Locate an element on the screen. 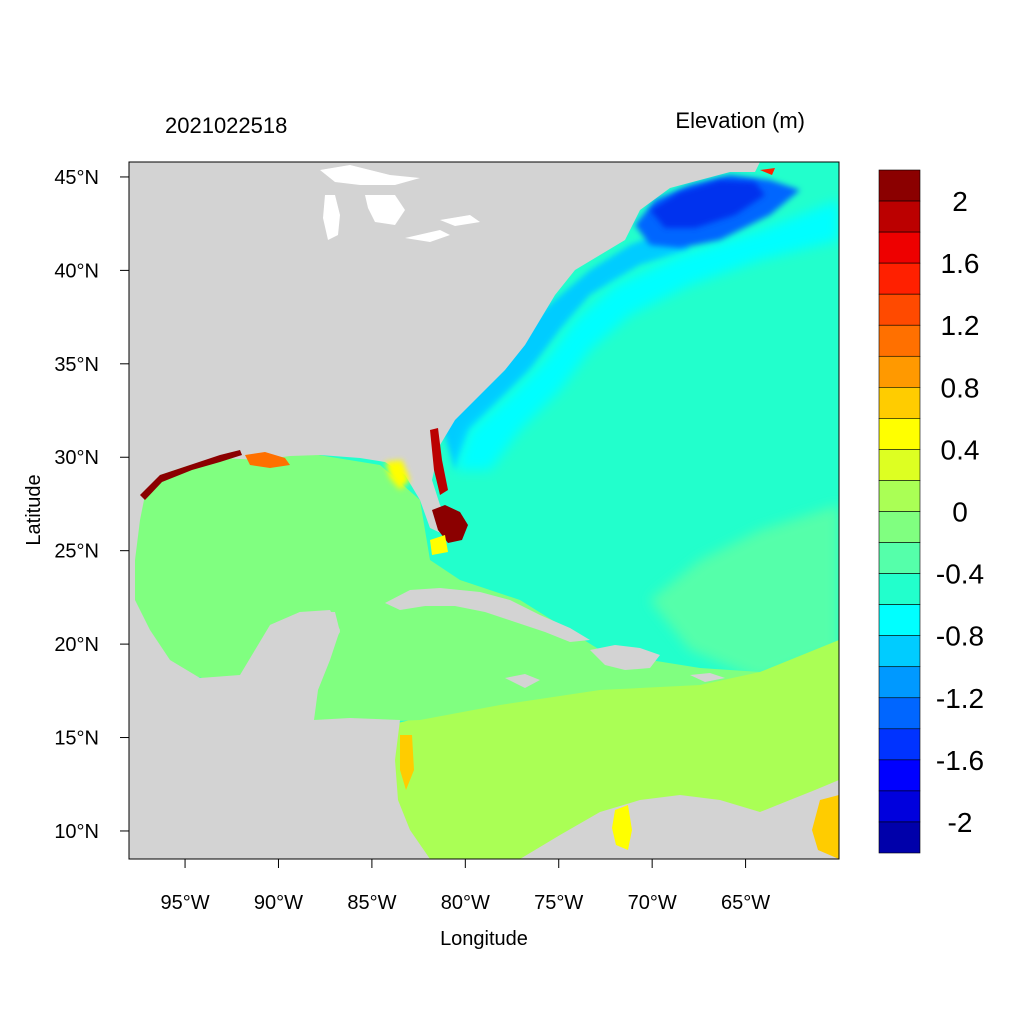  colorbar-tick-label: -2 is located at coordinates (960, 822).